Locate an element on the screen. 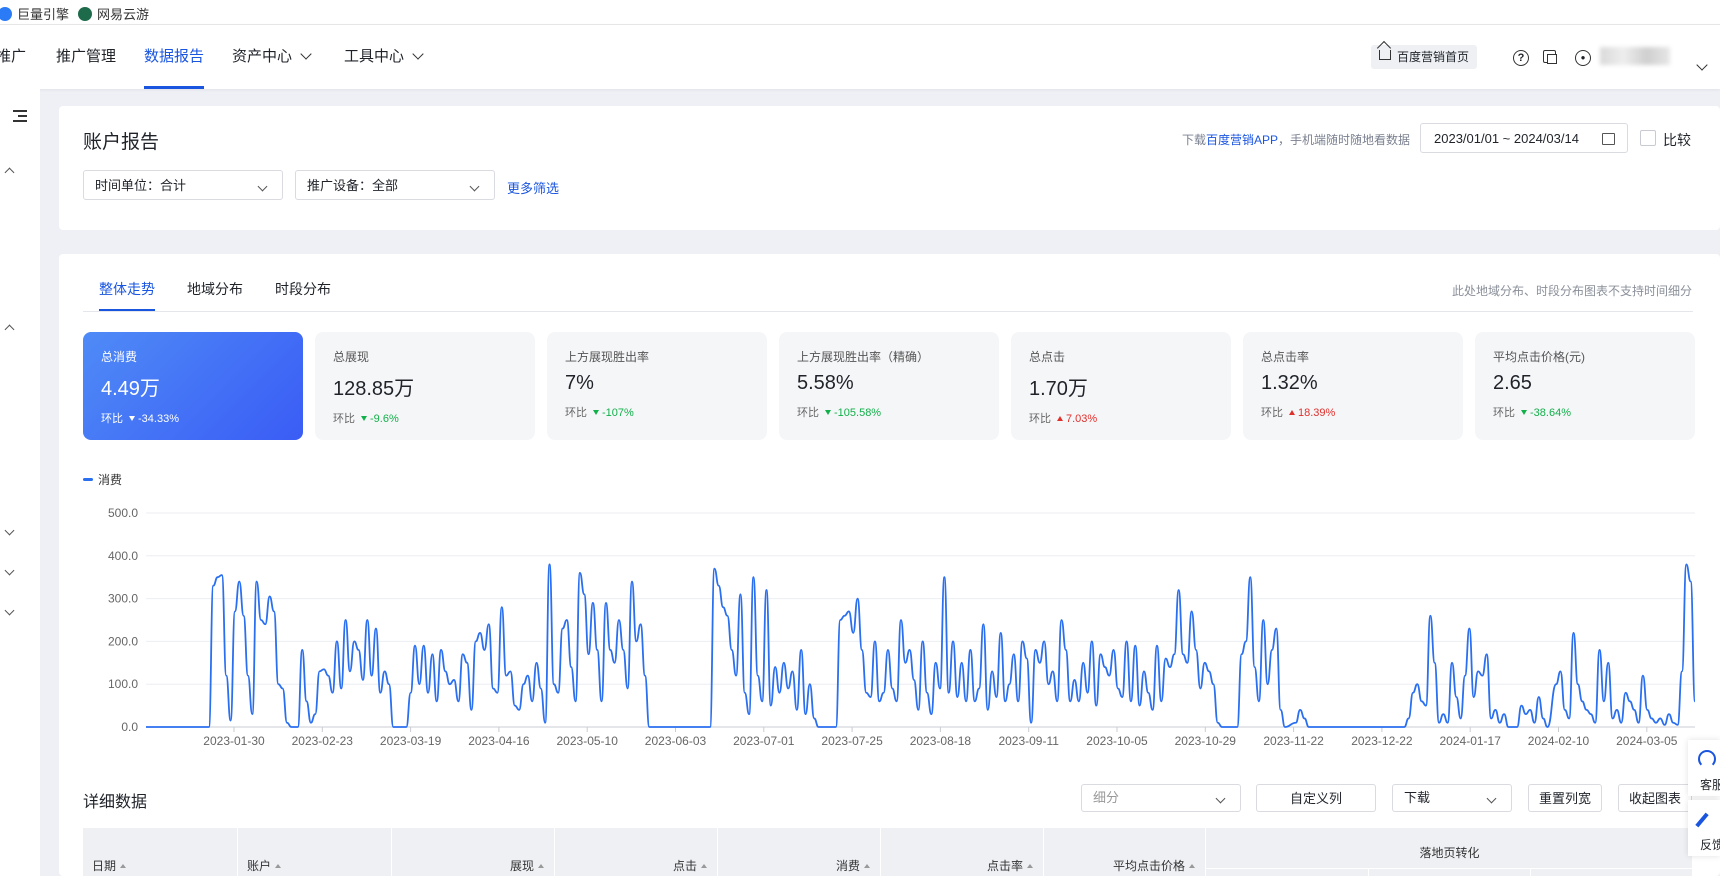 This screenshot has width=1720, height=876. metric-card-total-impressions: 总展现 128.85万 环比 -9.6% is located at coordinates (425, 386).